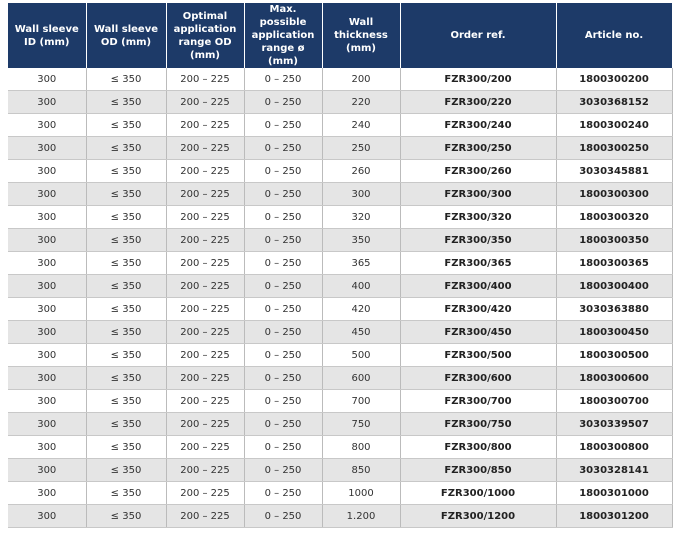 The height and width of the screenshot is (536, 677). Describe the element at coordinates (361, 35) in the screenshot. I see `header-cell: Wall thickness (mm)` at that location.